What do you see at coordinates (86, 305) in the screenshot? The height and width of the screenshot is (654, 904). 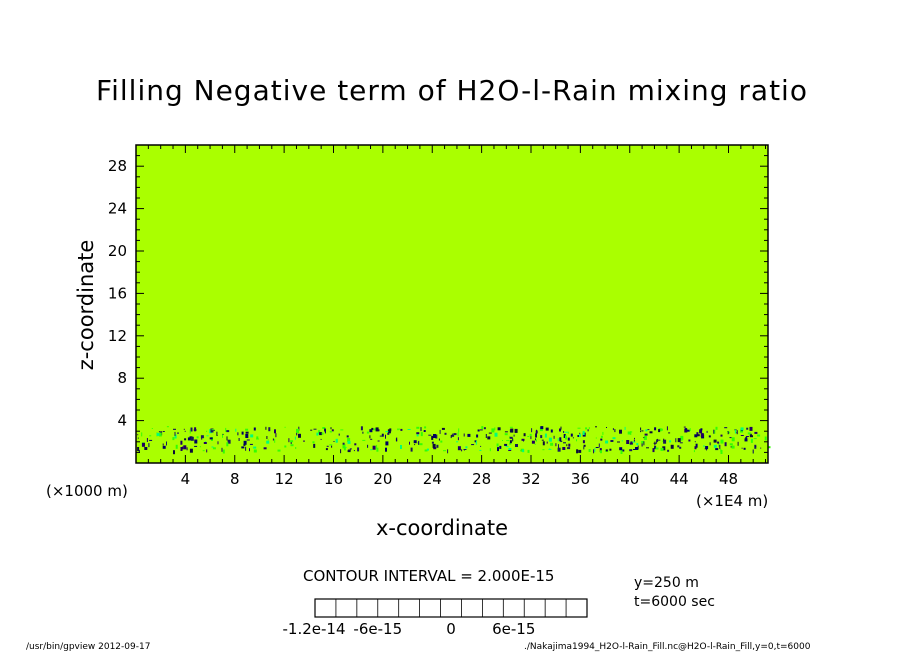 I see `y-axis-label: z-coordinate` at bounding box center [86, 305].